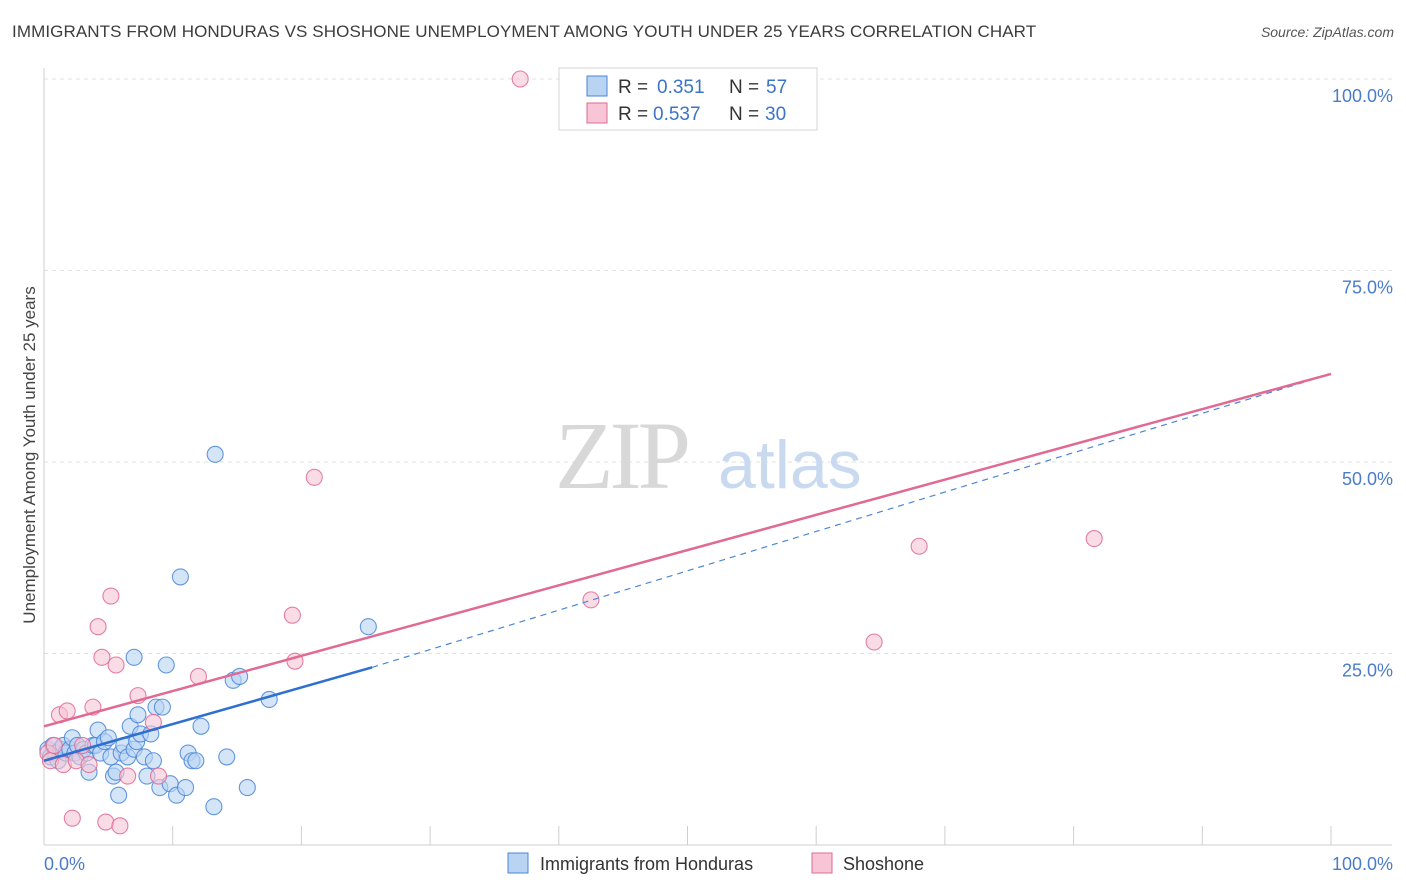 The width and height of the screenshot is (1406, 892). Describe the element at coordinates (1327, 32) in the screenshot. I see `source-credit: Source: ZipAtlas.com` at that location.